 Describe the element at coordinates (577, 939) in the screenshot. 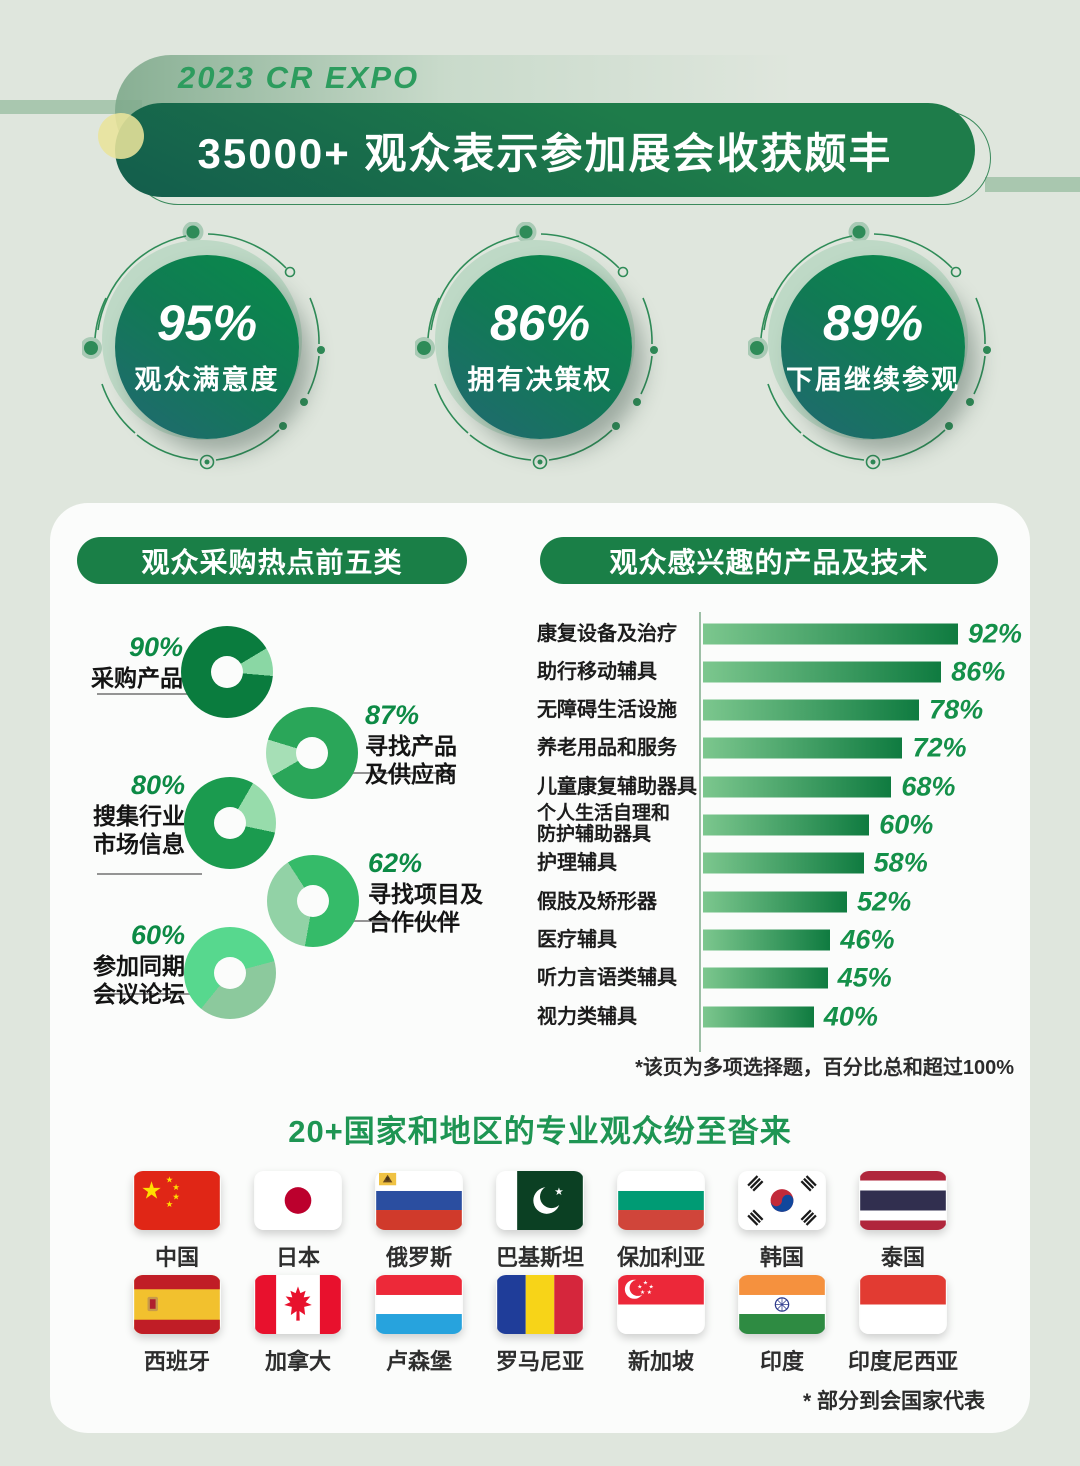

I see `bar-category-label: 医疗辅具` at that location.